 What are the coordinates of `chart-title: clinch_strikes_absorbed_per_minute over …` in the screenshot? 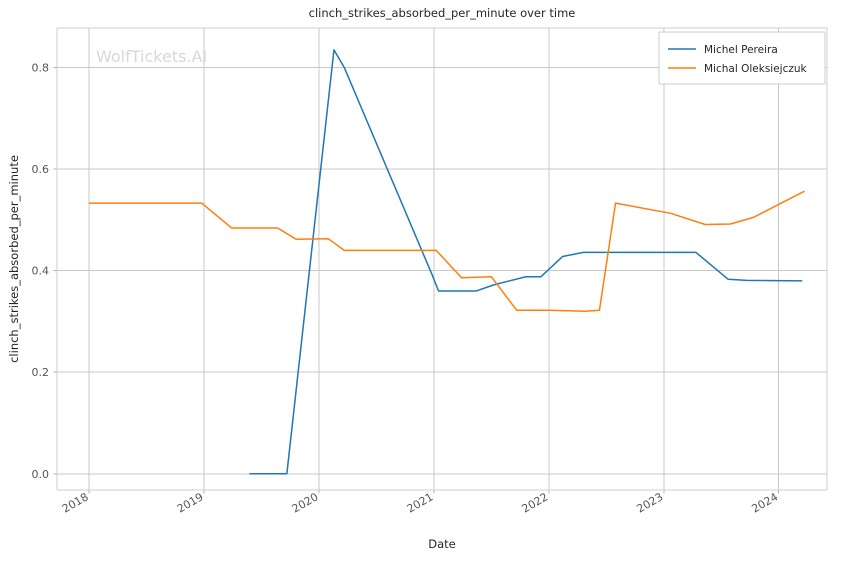 It's located at (442, 13).